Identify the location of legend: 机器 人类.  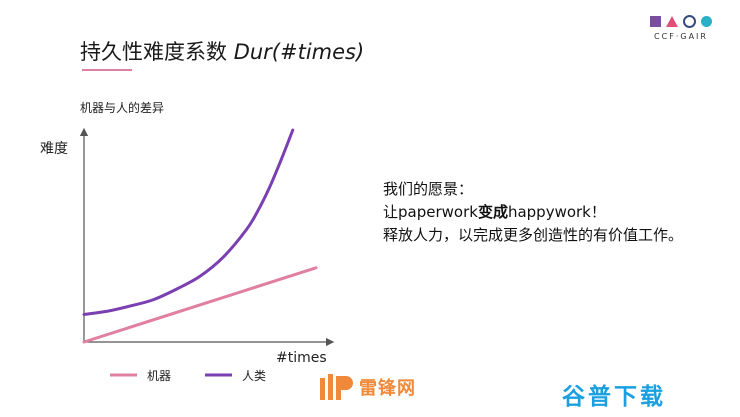
(188, 376).